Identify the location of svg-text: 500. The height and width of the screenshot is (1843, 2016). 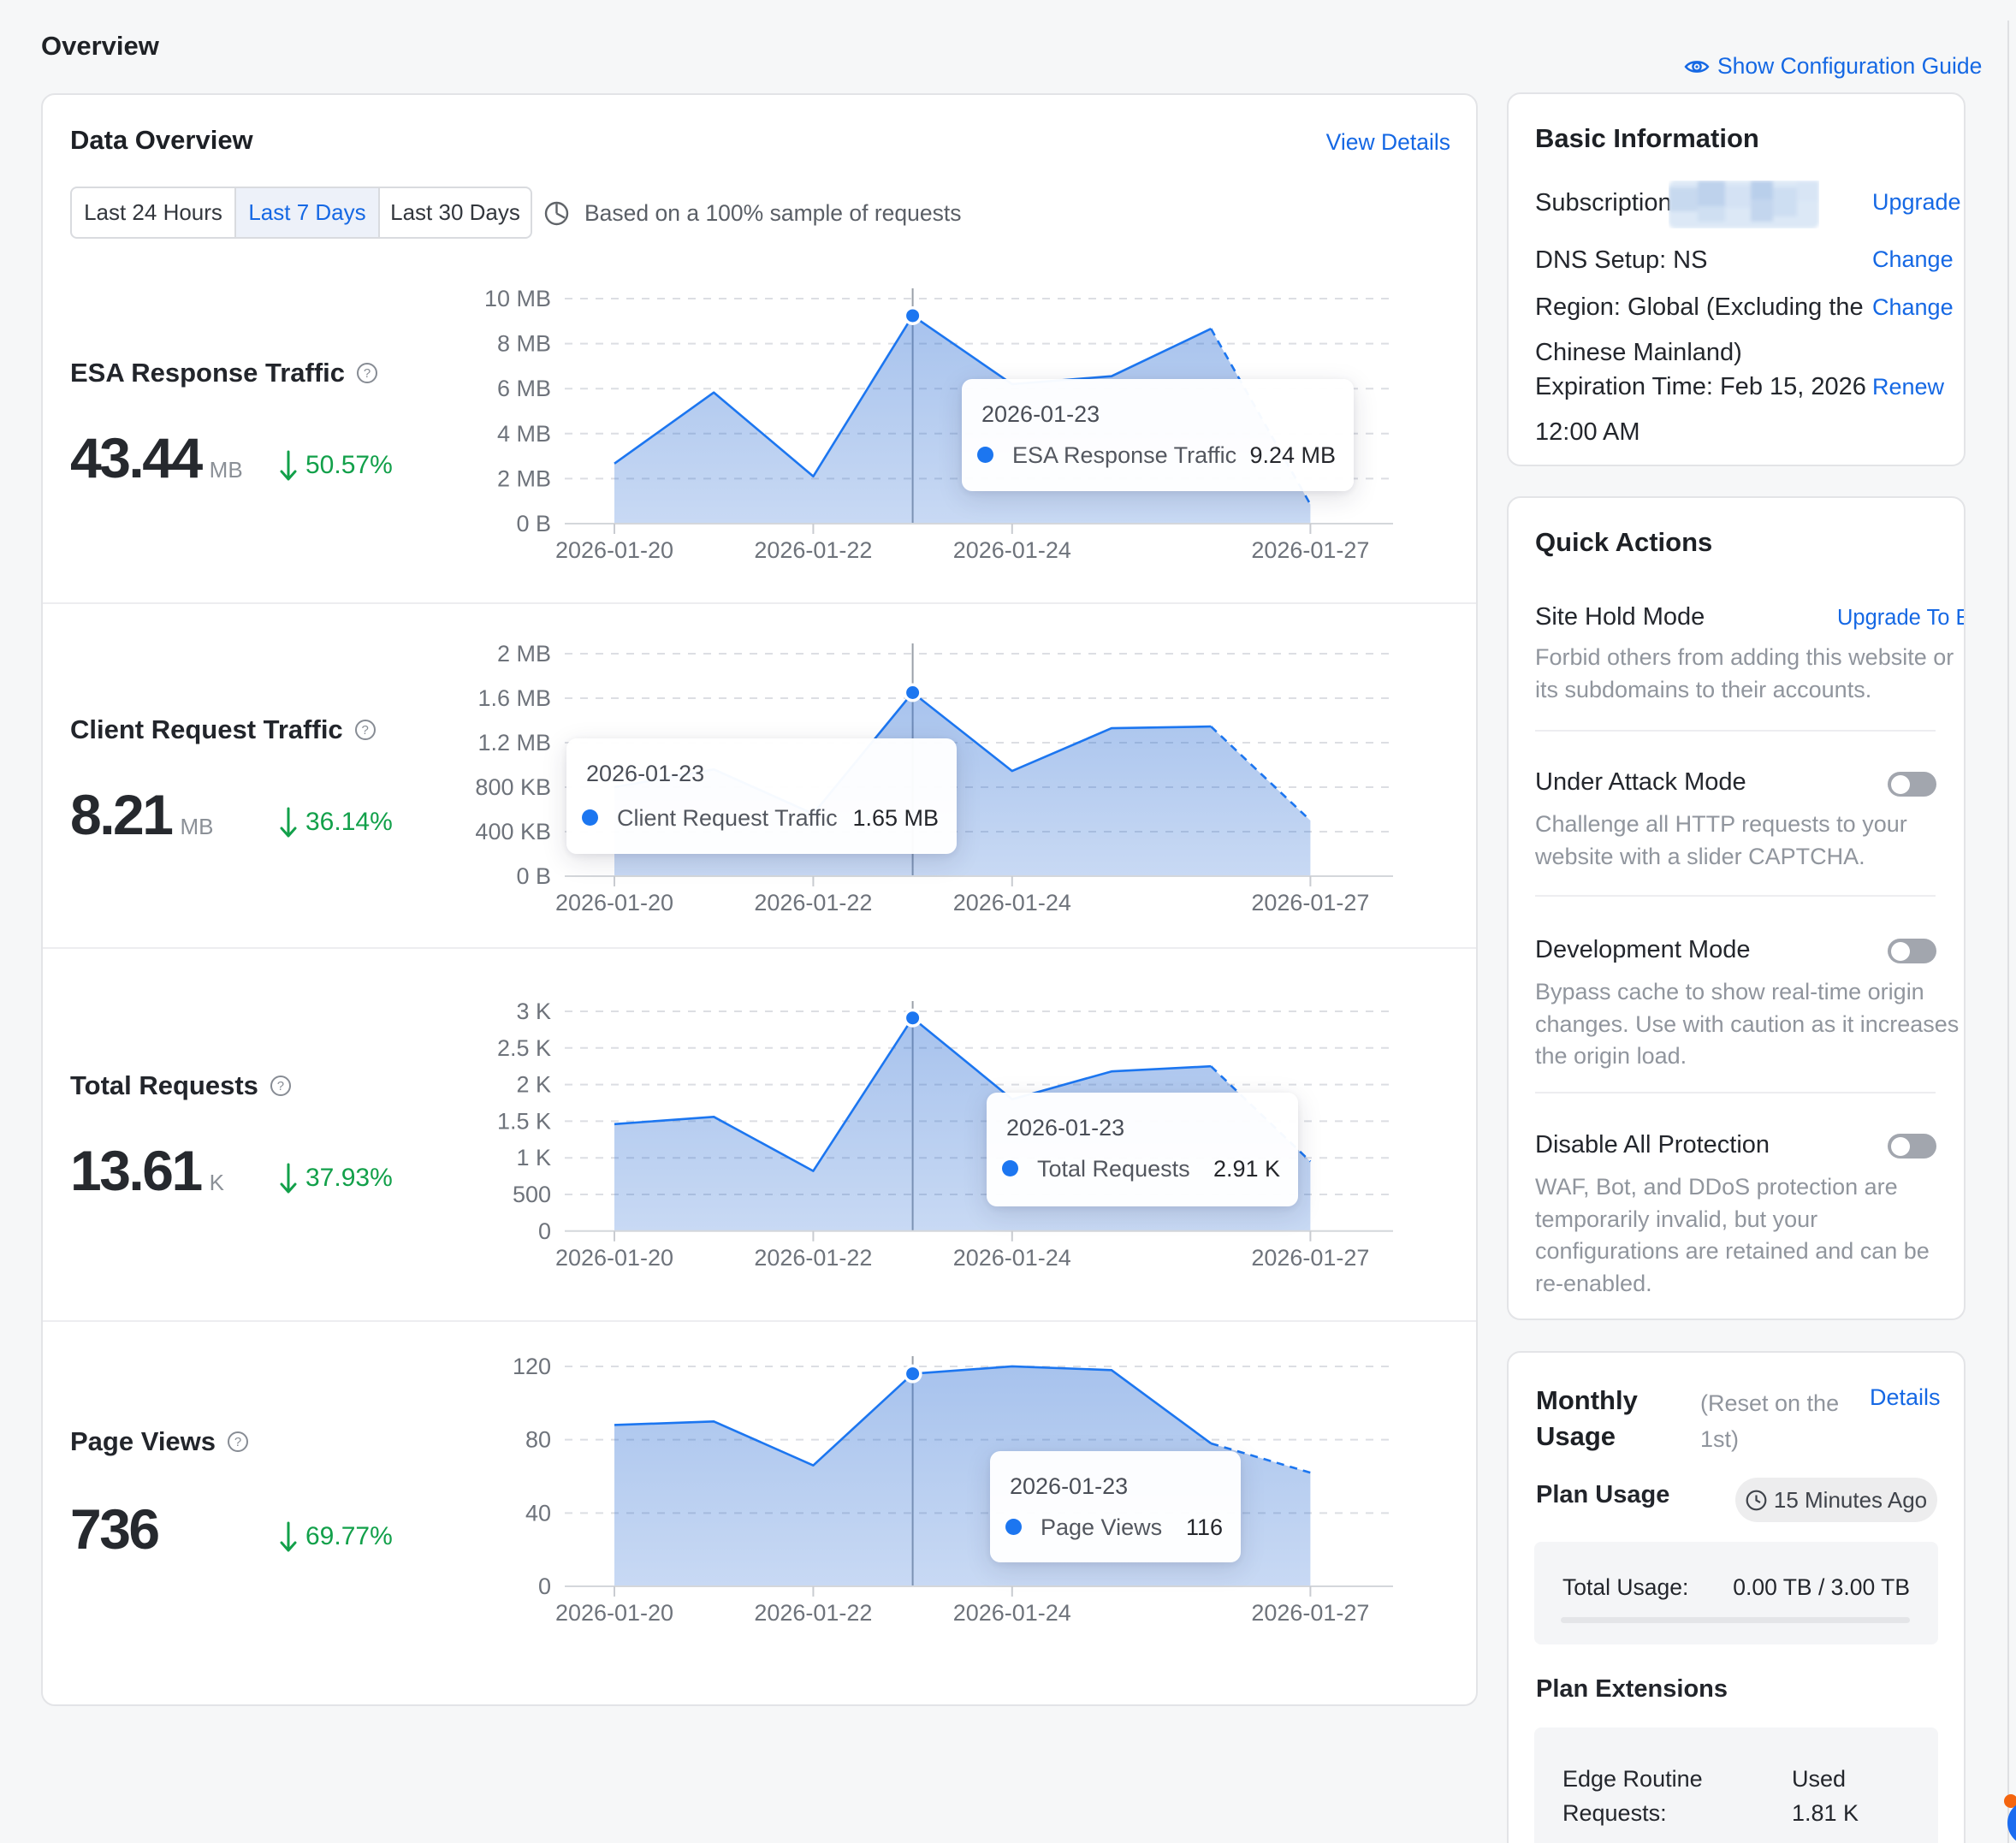
(532, 1194).